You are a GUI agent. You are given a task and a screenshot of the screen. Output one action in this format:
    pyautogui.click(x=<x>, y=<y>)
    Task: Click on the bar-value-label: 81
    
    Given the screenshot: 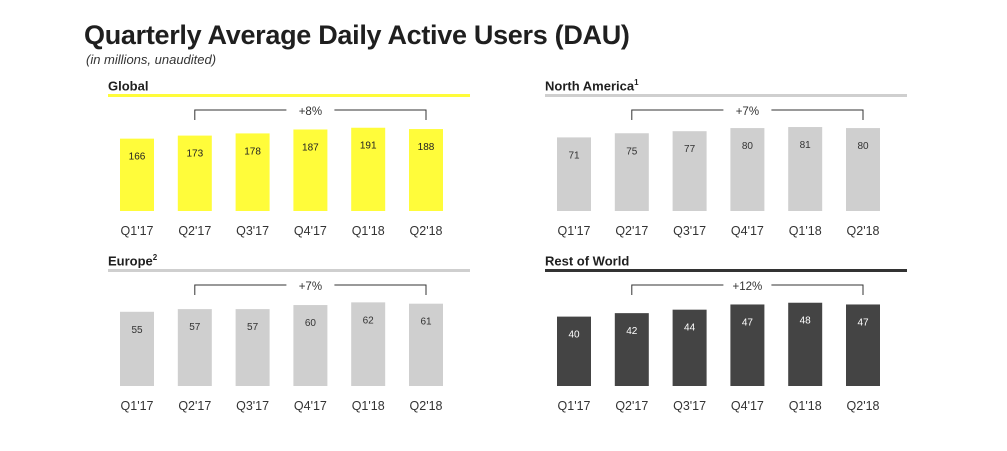 What is the action you would take?
    pyautogui.click(x=806, y=145)
    